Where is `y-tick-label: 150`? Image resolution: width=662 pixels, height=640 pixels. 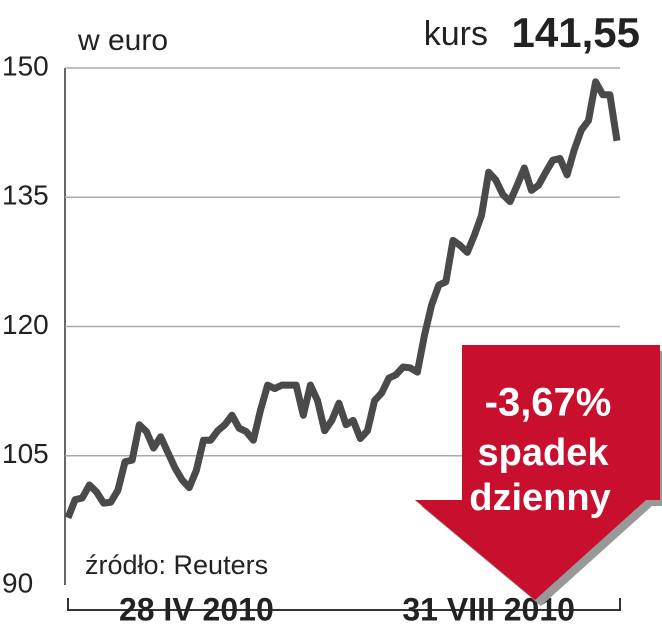 y-tick-label: 150 is located at coordinates (25, 65).